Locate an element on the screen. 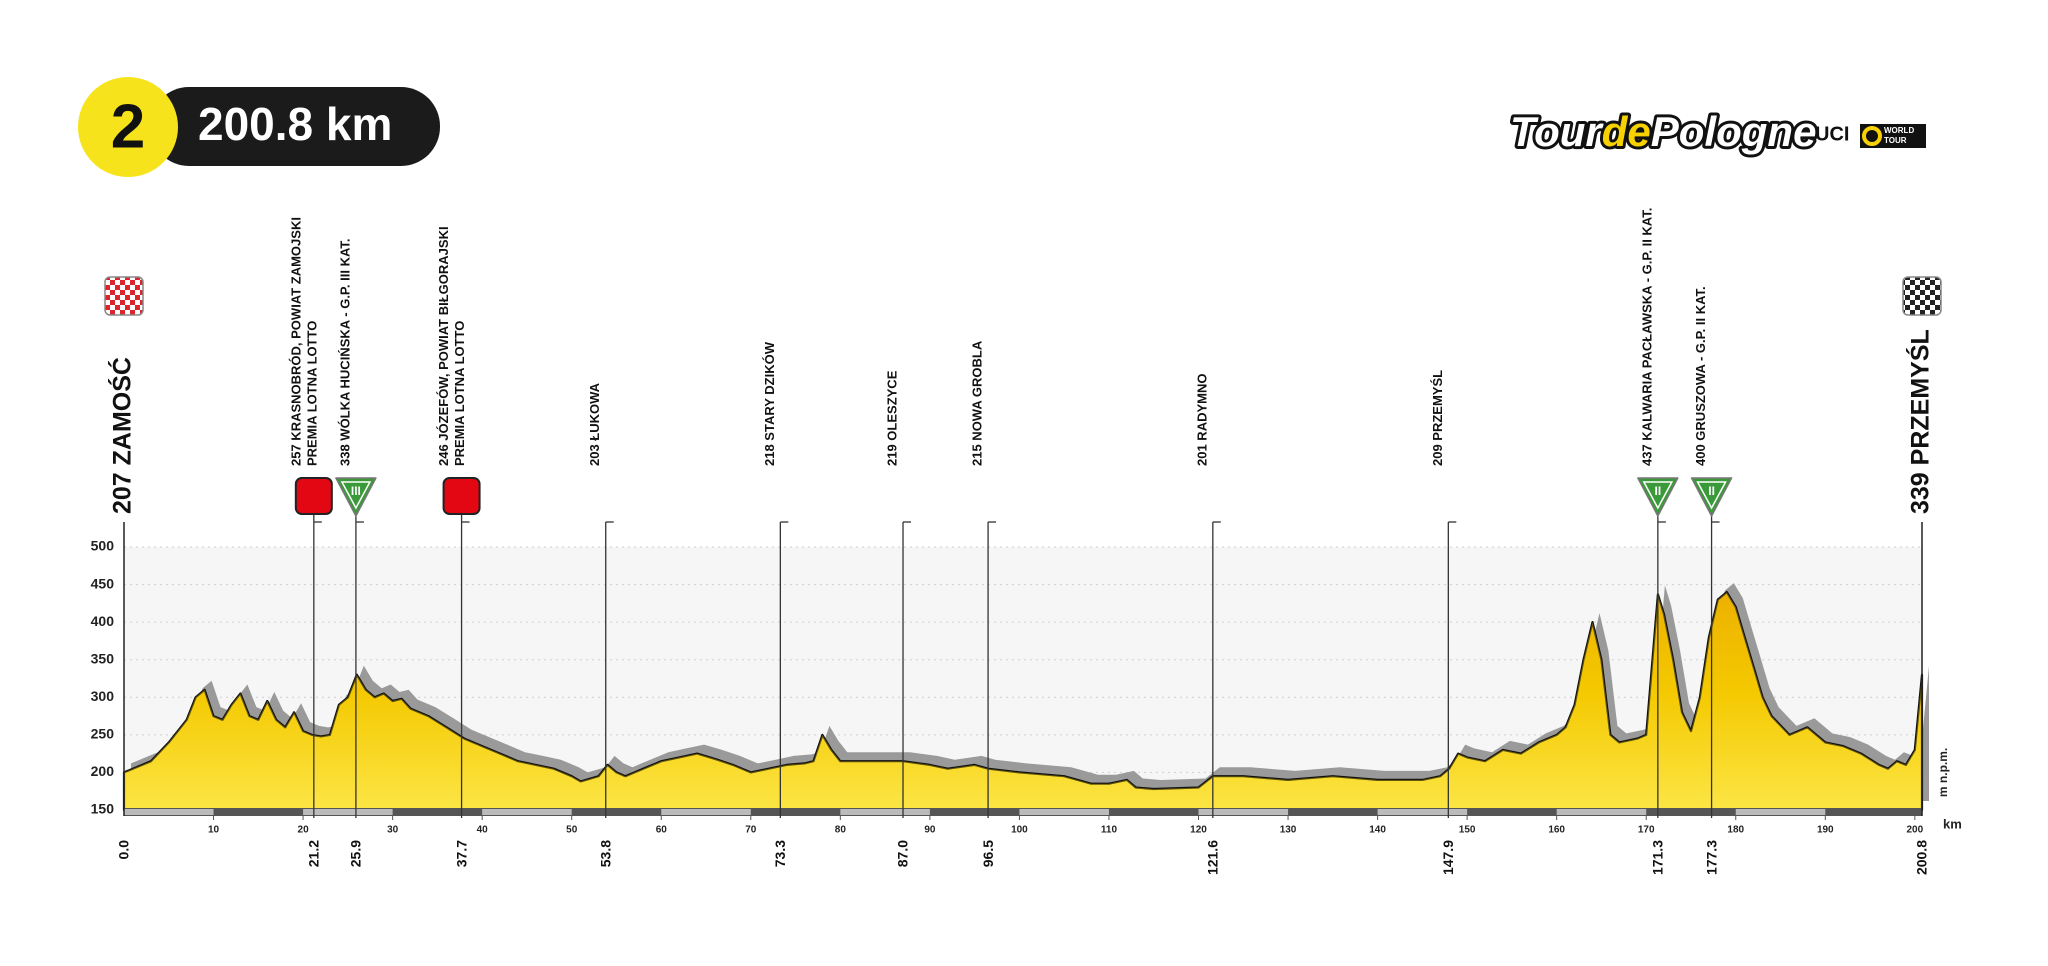 This screenshot has height=966, width=2048. x-tick-label: 130 is located at coordinates (1288, 830).